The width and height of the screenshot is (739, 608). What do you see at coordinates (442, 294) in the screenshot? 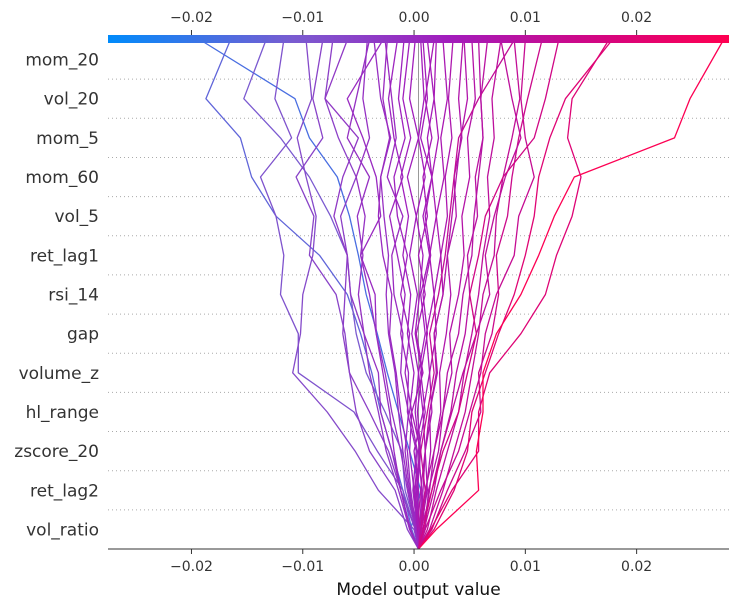
I see `decision-line-s34` at bounding box center [442, 294].